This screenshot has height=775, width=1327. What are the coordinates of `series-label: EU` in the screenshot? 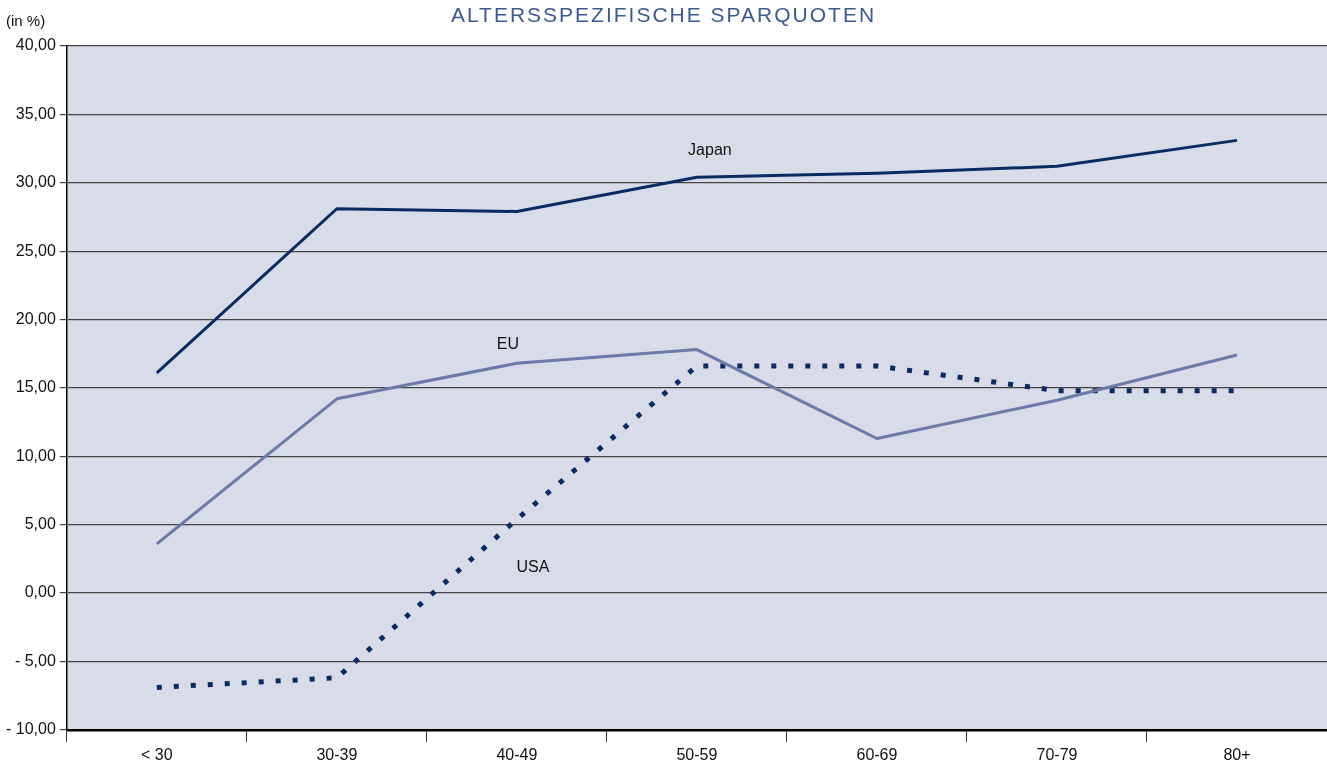 It's located at (507, 343).